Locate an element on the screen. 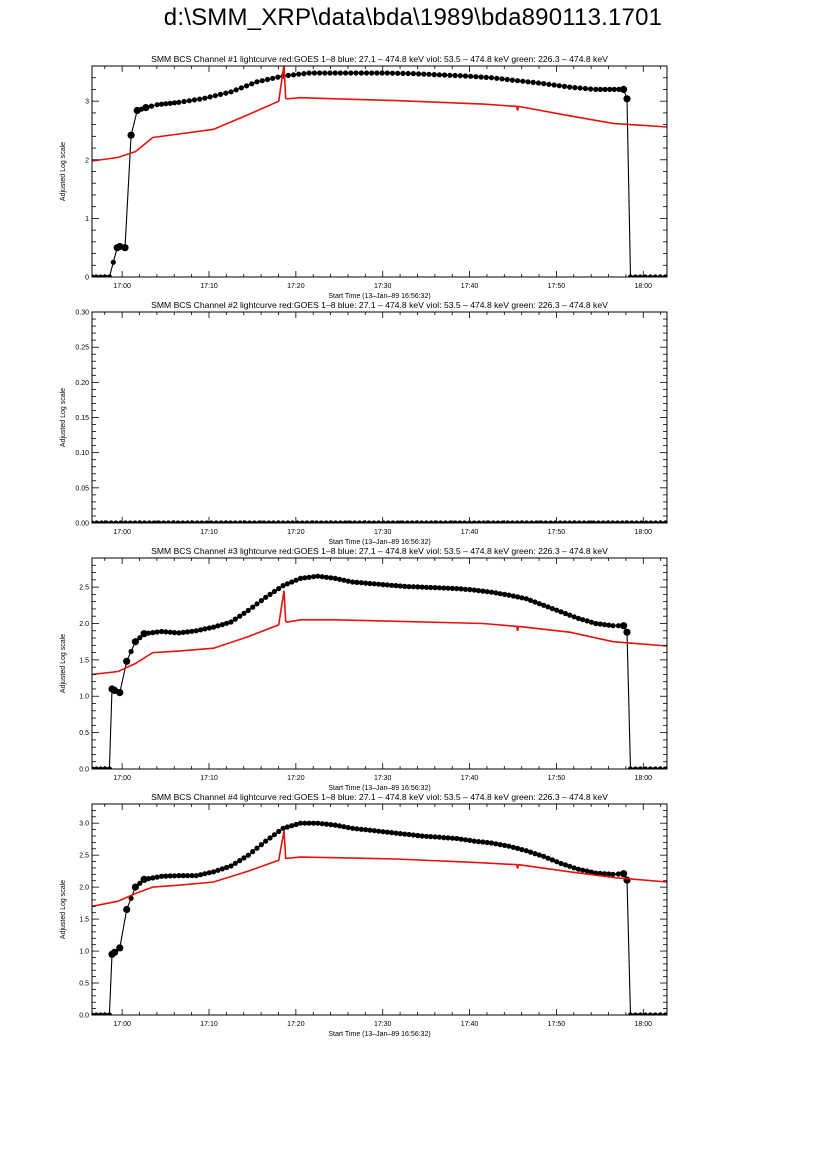 The height and width of the screenshot is (1169, 826). series-bcs is located at coordinates (379, 173).